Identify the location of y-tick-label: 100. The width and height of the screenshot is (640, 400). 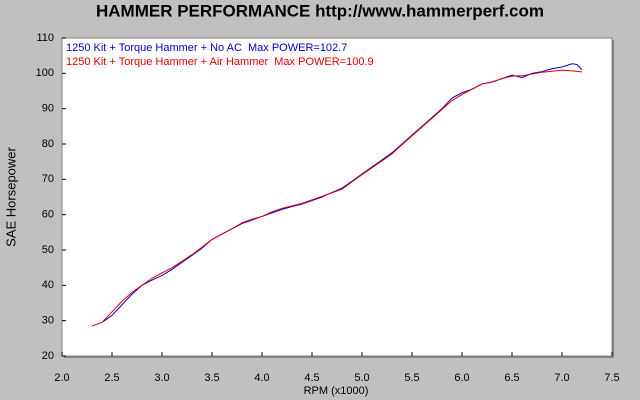
(45, 73).